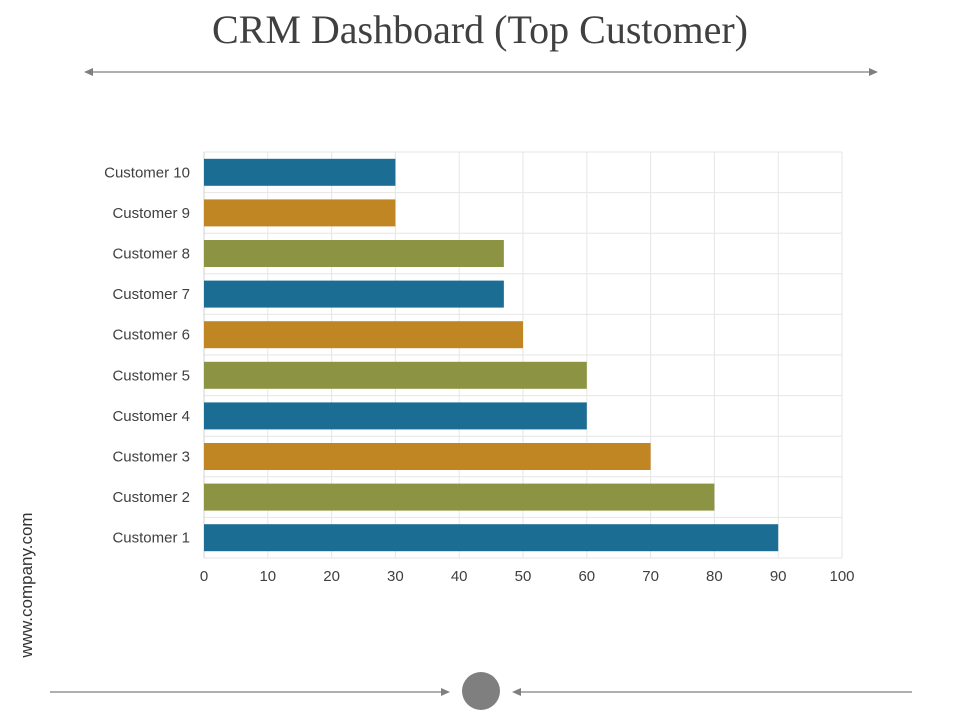  What do you see at coordinates (147, 172) in the screenshot?
I see `y-category-label: Customer 10` at bounding box center [147, 172].